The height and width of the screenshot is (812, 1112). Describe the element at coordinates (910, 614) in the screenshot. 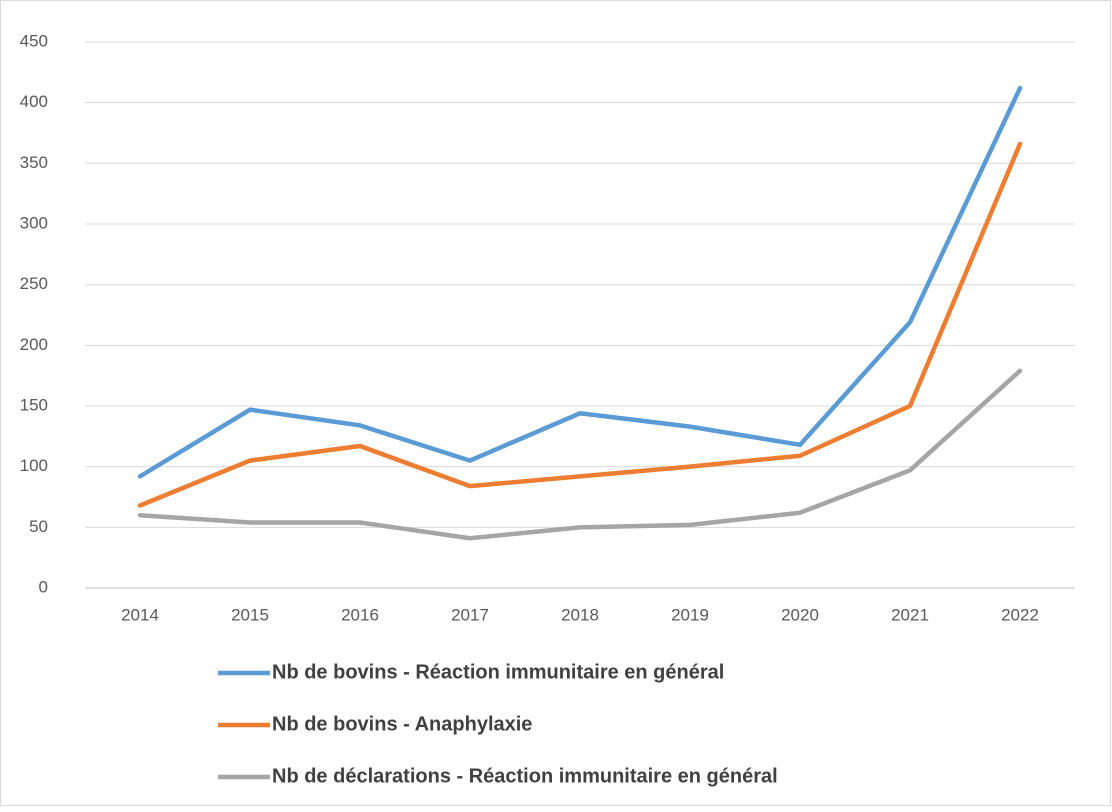

I see `x-tick-label: 2021` at that location.